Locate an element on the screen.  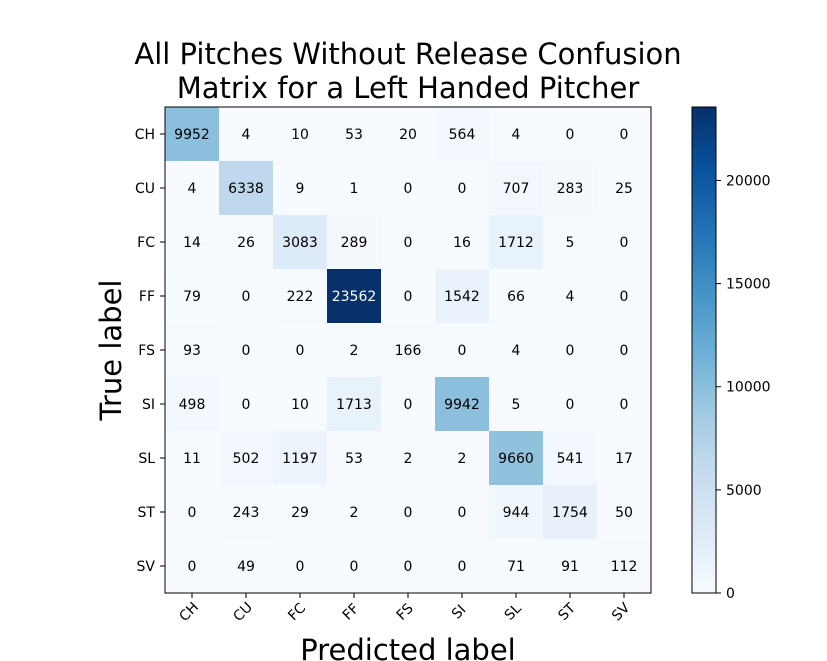
cell-value-label: 498 is located at coordinates (192, 405).